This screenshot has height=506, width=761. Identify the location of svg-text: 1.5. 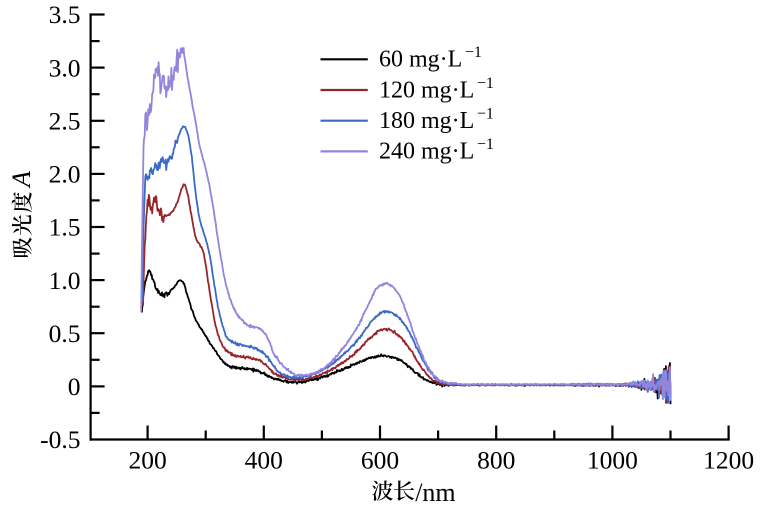
(65, 227).